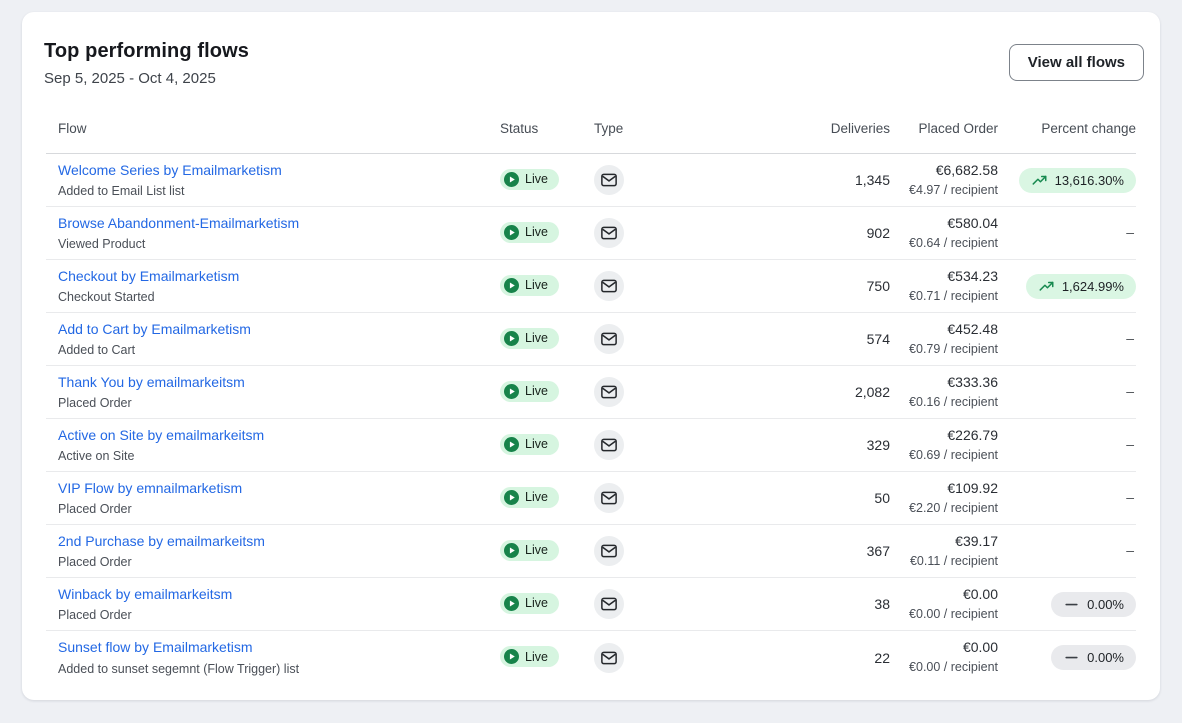 This screenshot has height=723, width=1182. Describe the element at coordinates (972, 487) in the screenshot. I see `placed-order-value: €109.92` at that location.